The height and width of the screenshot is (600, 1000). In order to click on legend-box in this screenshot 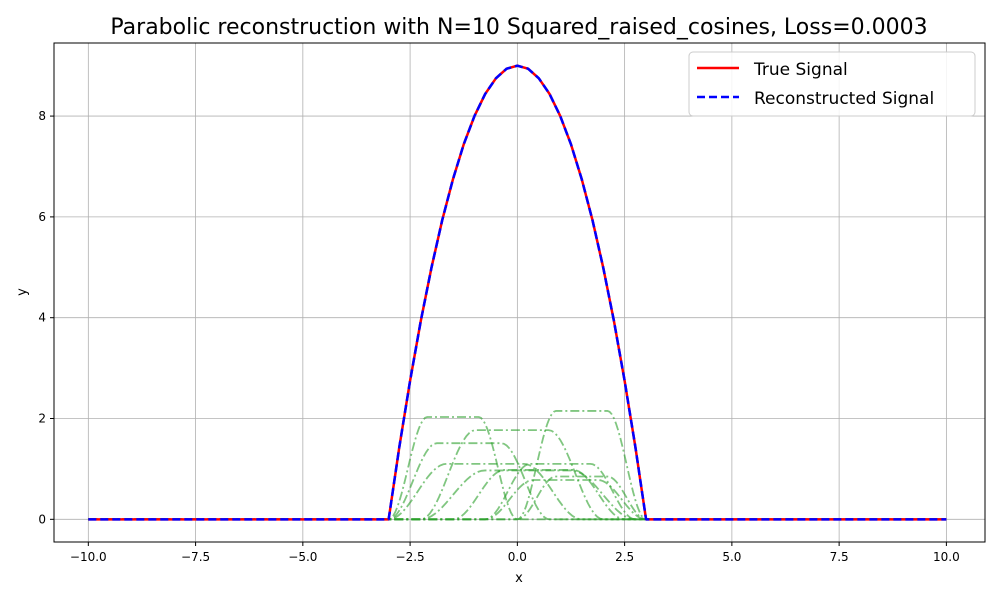, I will do `click(832, 84)`.